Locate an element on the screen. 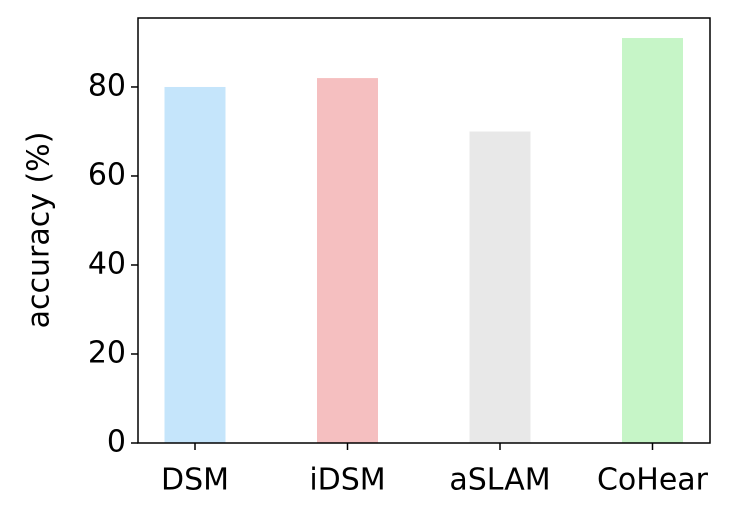 Image resolution: width=747 pixels, height=520 pixels. y-tick-label: 80 is located at coordinates (107, 85).